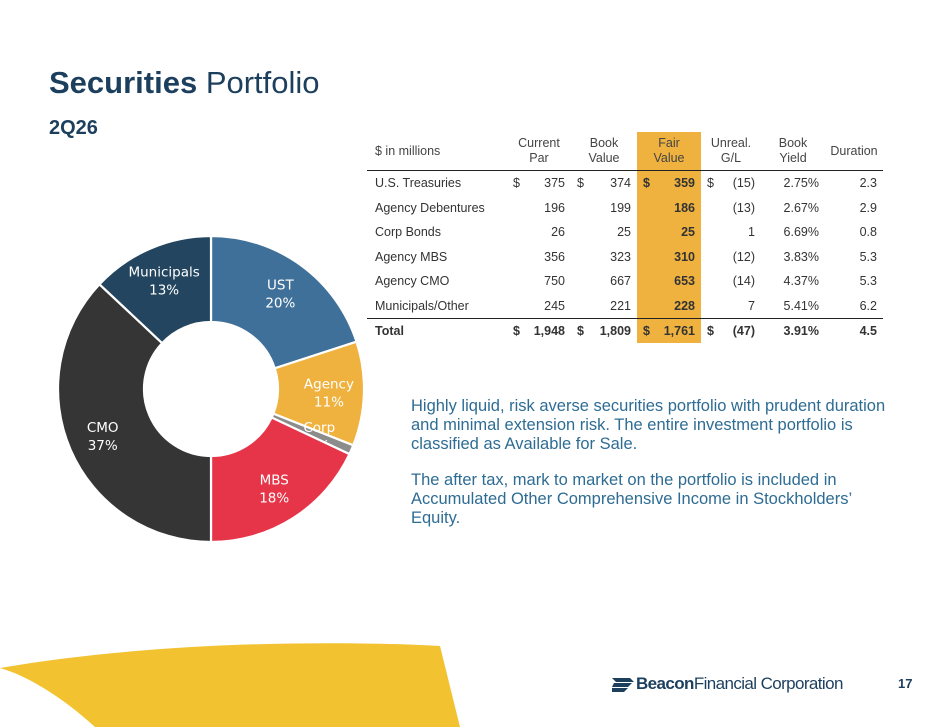  I want to click on title-bold: Securities, so click(123, 82).